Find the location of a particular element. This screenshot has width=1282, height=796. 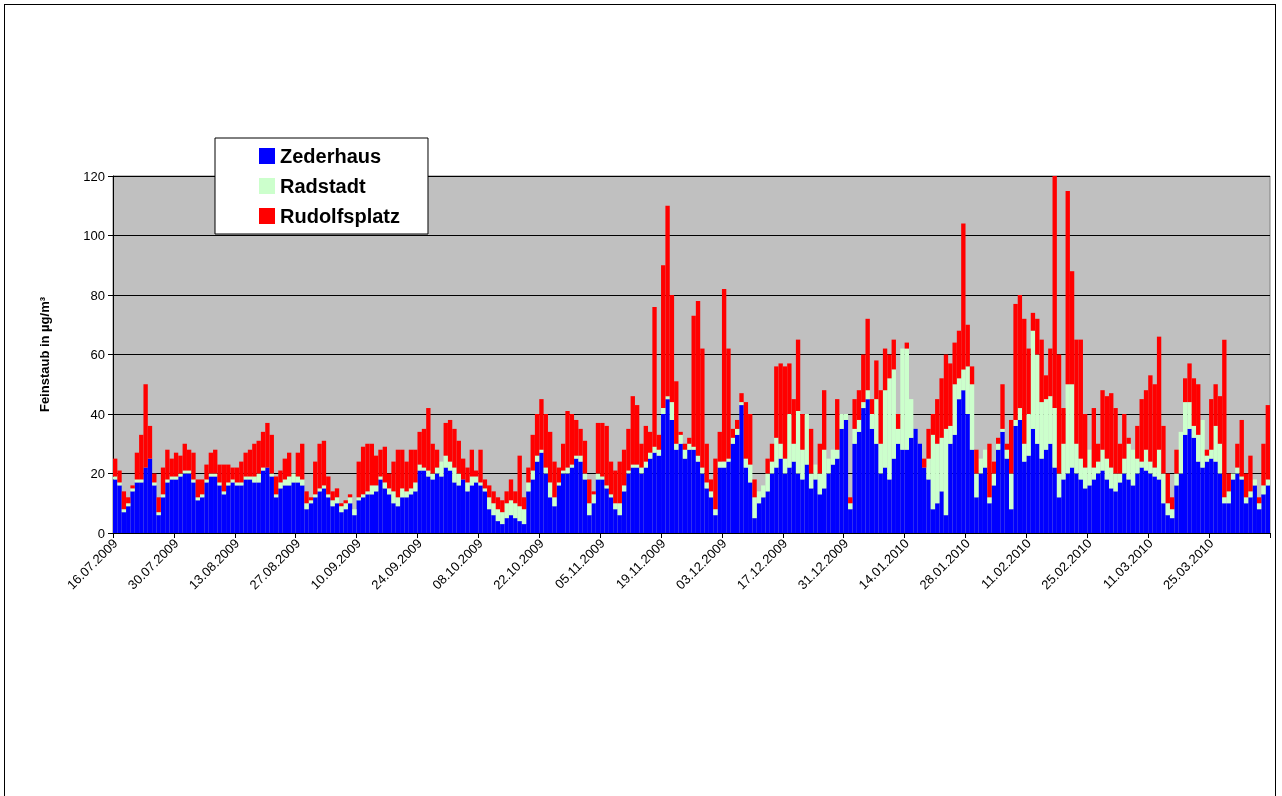

y-tick-label: 20 is located at coordinates (97, 473).